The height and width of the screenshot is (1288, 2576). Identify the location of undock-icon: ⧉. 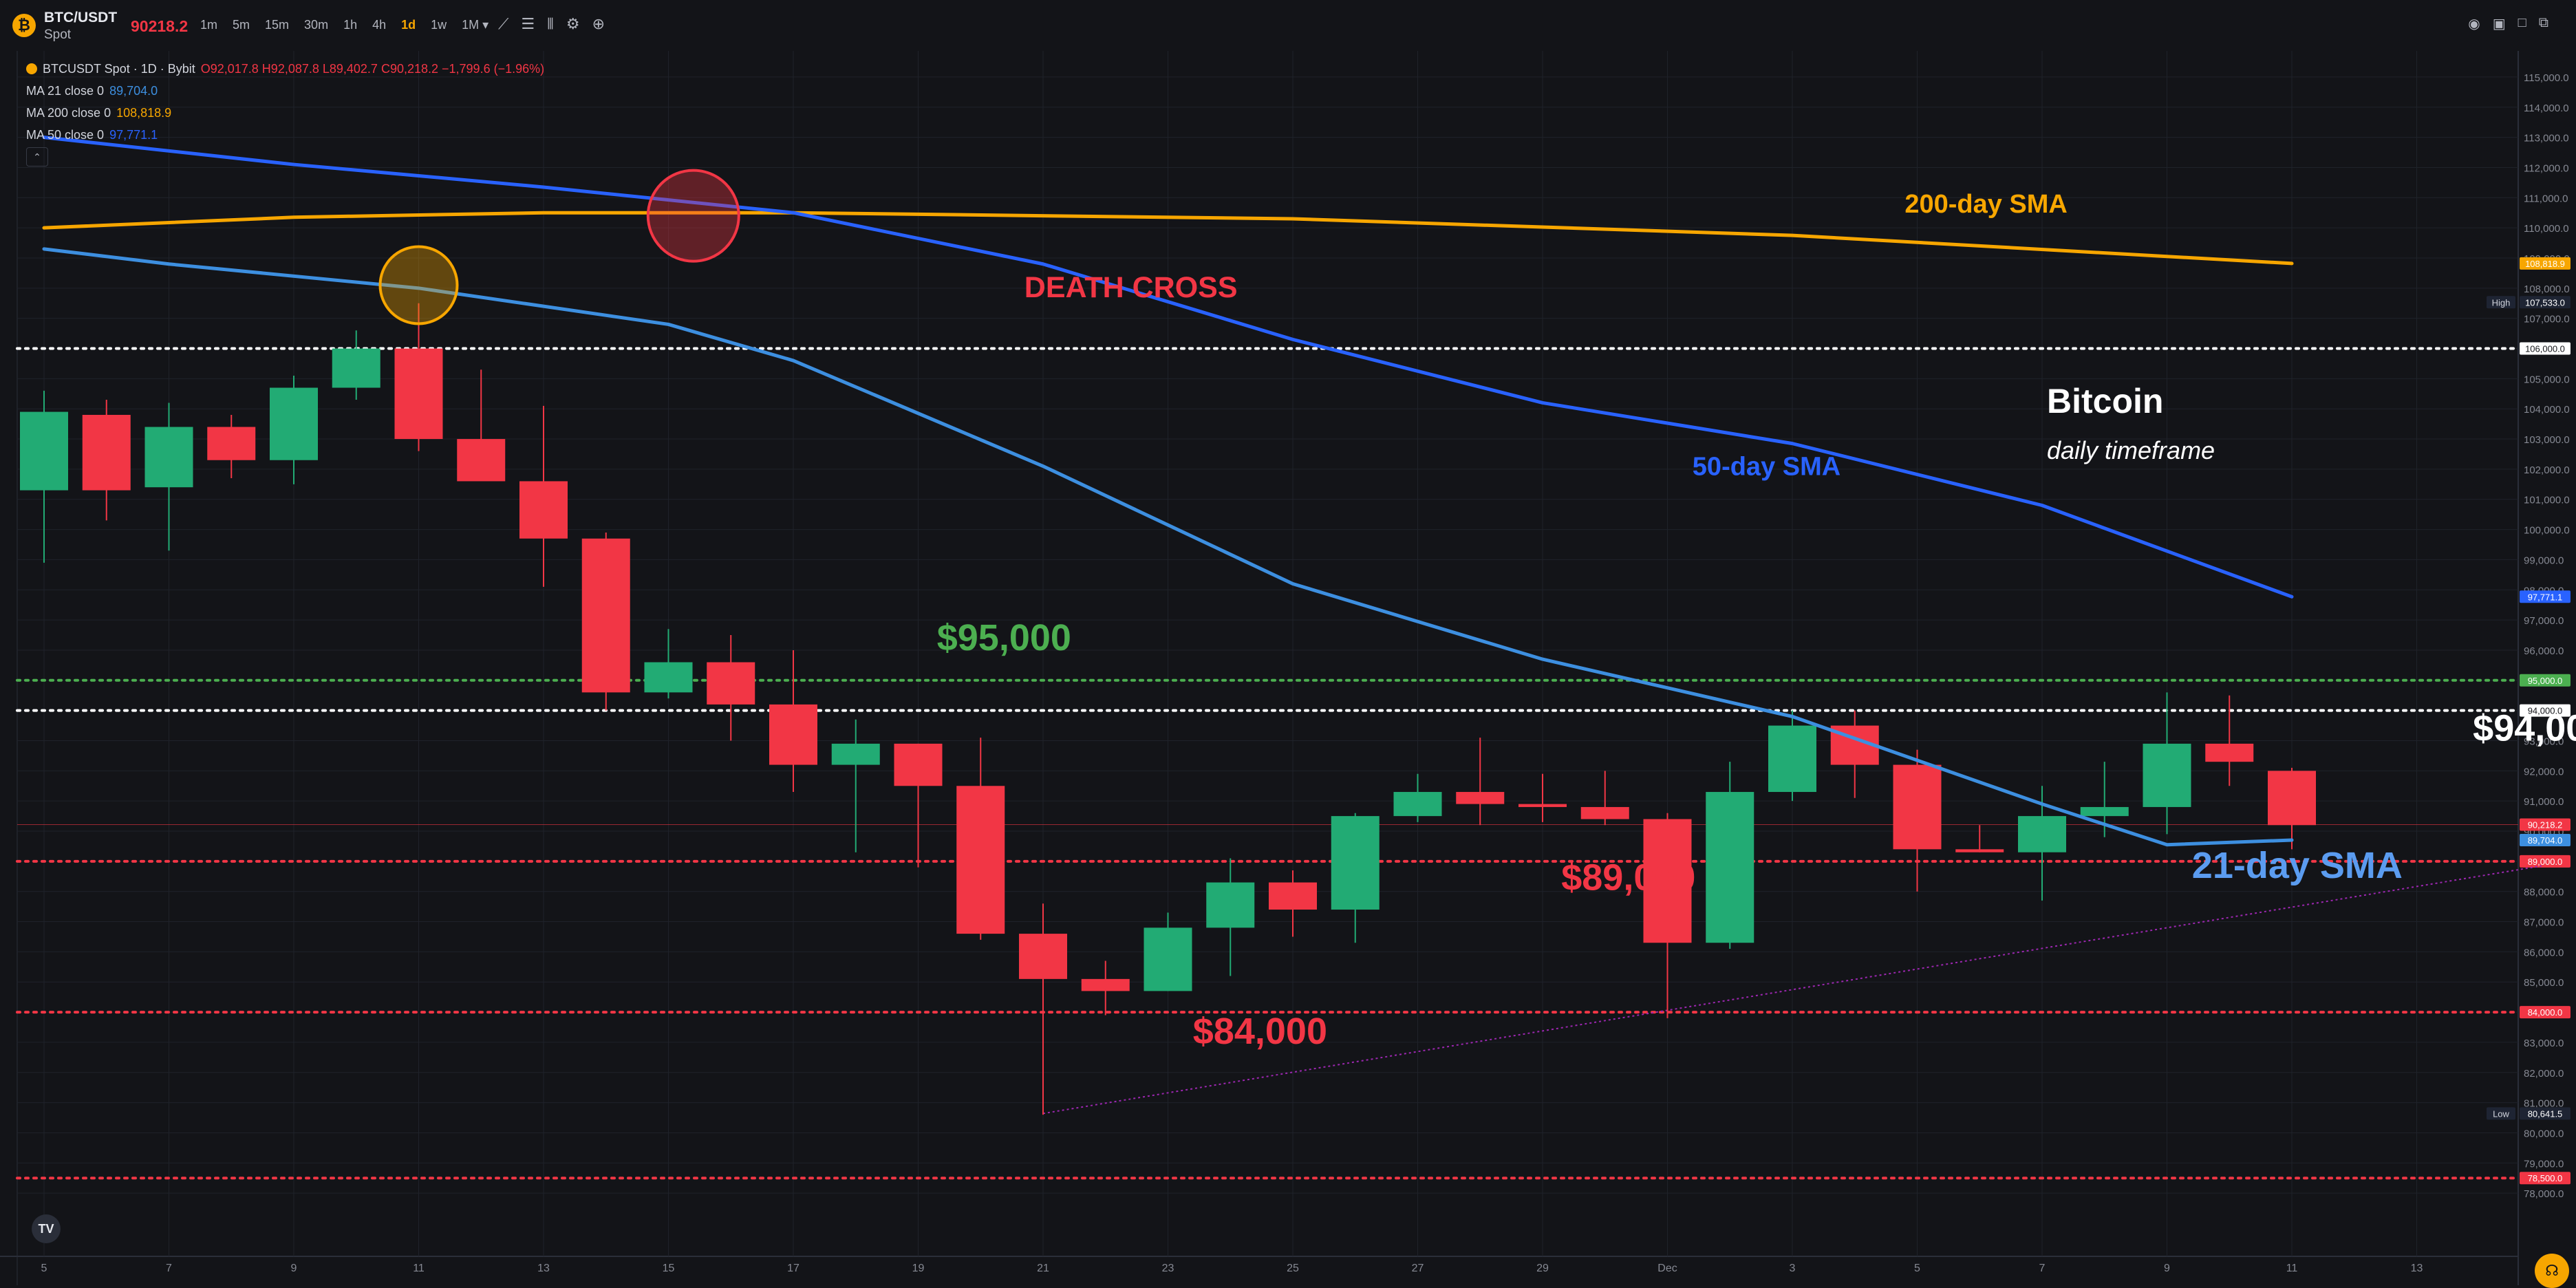
(2543, 23).